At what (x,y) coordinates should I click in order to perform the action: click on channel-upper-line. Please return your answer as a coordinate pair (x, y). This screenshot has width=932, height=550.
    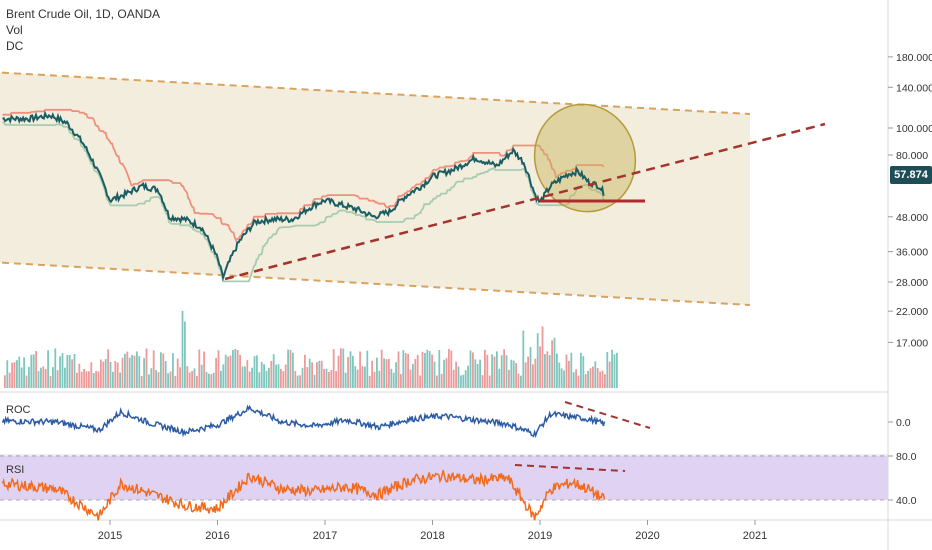
    Looking at the image, I should click on (375, 93).